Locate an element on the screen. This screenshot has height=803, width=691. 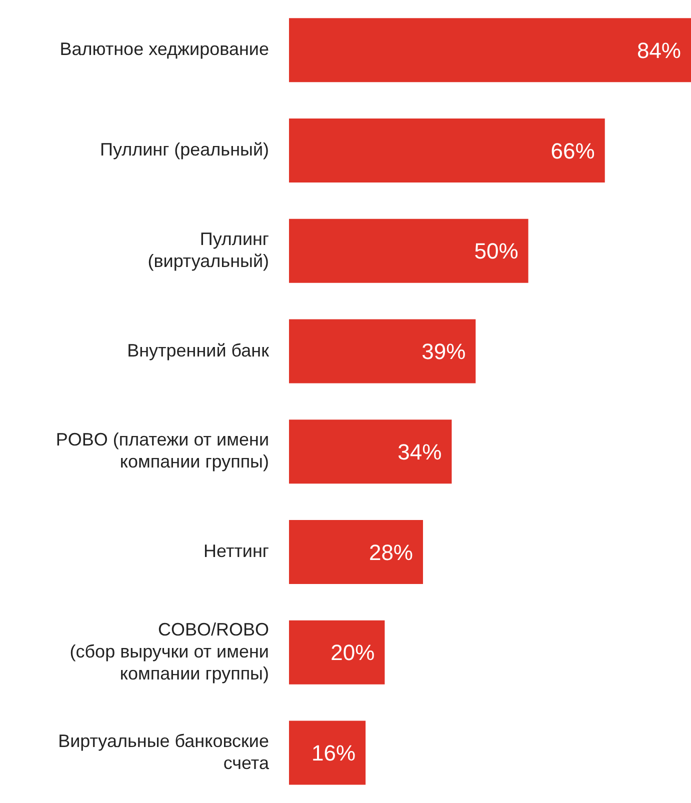
y-tick-label: Валютное хеджирование is located at coordinates (164, 48).